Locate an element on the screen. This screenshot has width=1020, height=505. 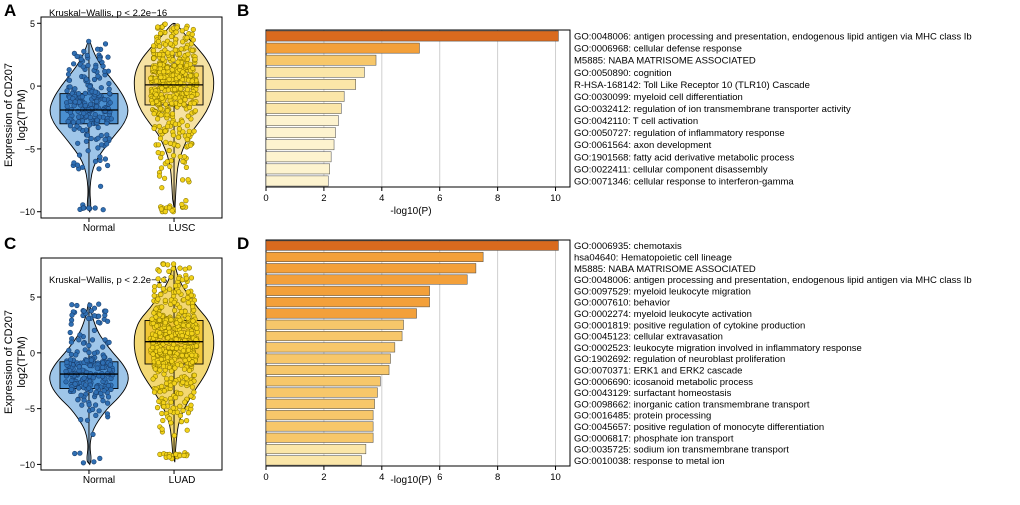
panel-b-xlabel: -log10(P) is located at coordinates (410, 211).